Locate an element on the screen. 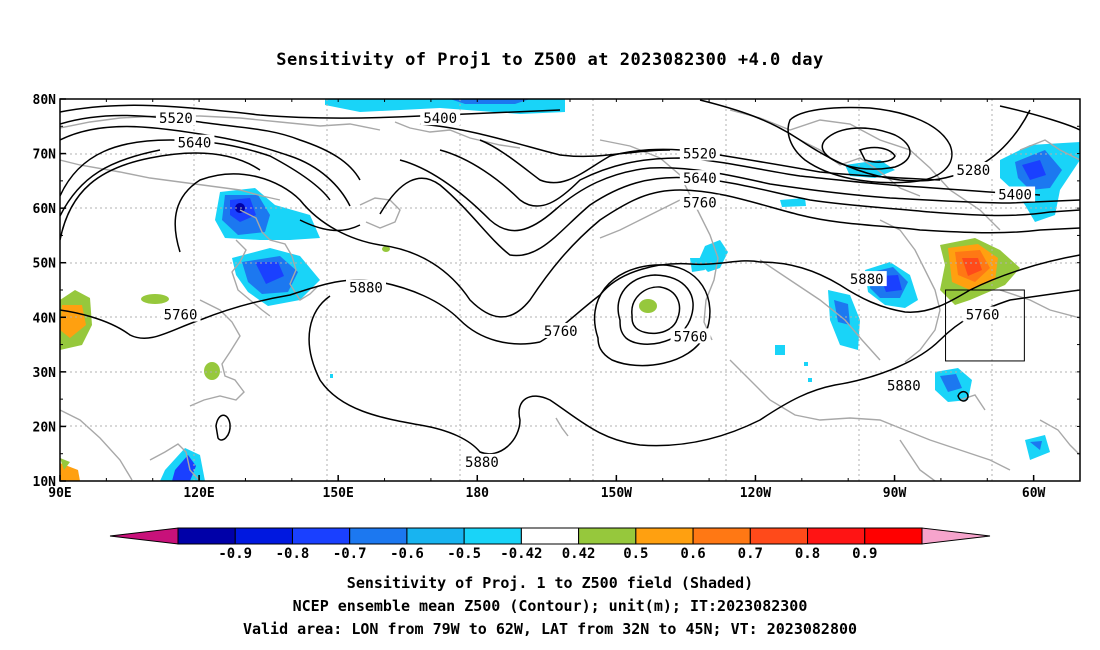  colorbar-low-extend is located at coordinates (144, 536).